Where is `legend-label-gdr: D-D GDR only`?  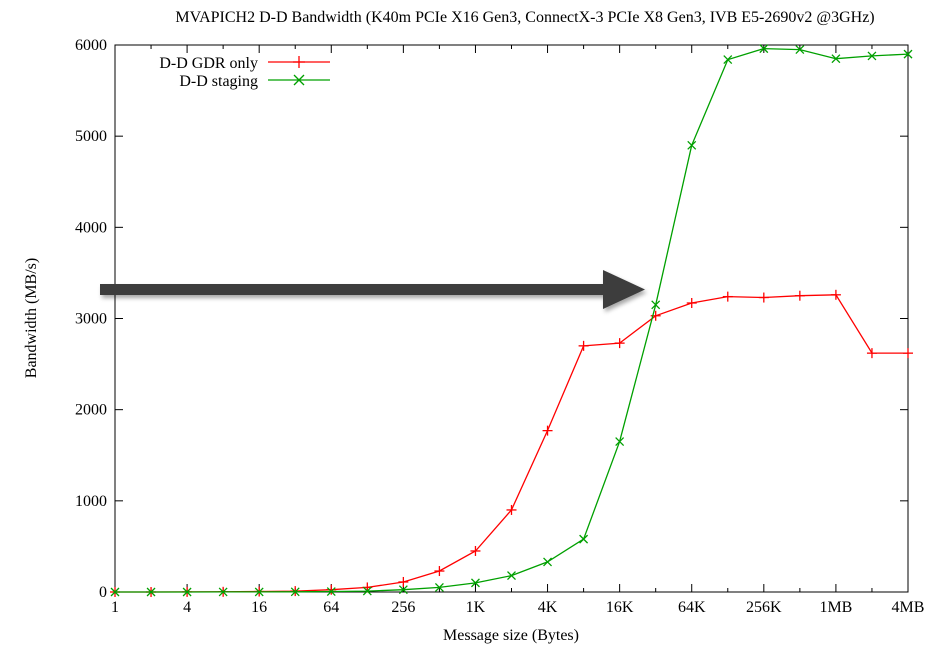 legend-label-gdr: D-D GDR only is located at coordinates (208, 63).